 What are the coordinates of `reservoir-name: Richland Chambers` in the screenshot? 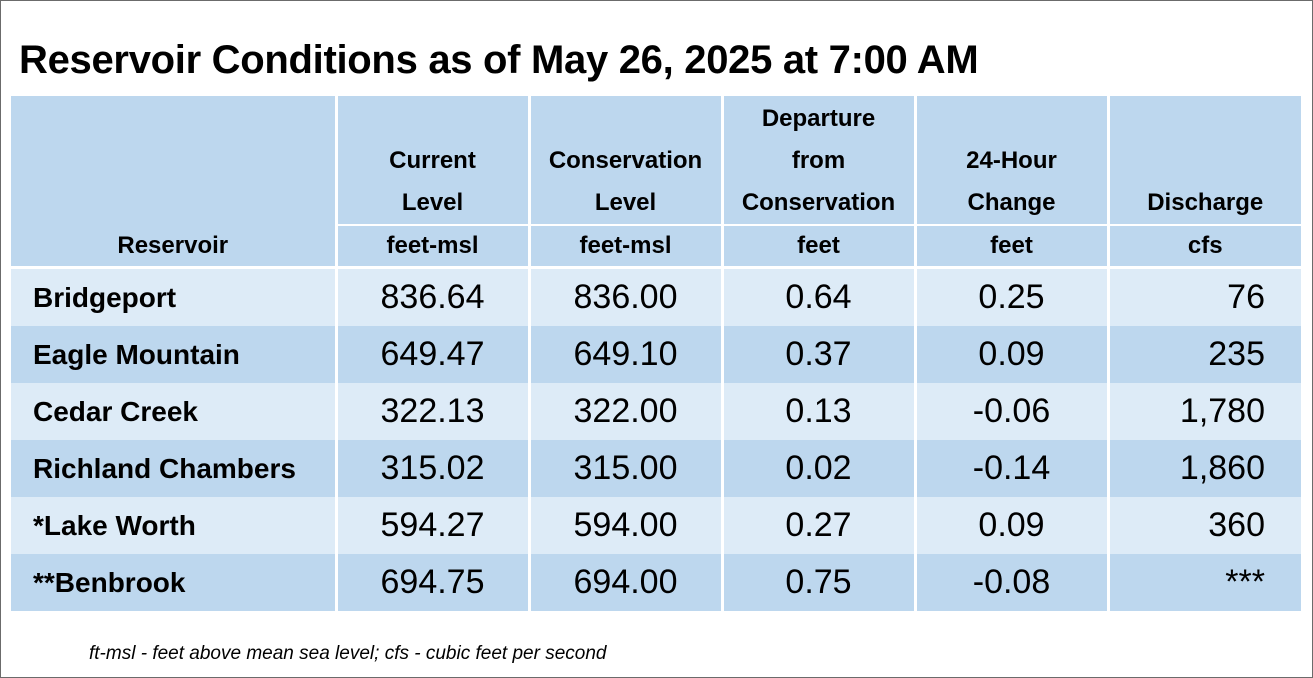 It's located at (173, 468).